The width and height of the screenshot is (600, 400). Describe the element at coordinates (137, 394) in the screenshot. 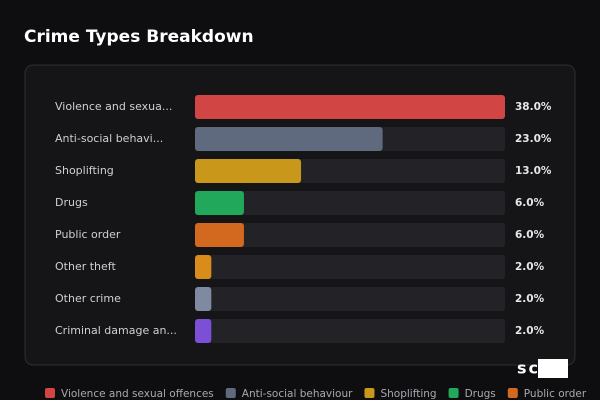

I see `legend-label: Violence and sexual offences` at that location.